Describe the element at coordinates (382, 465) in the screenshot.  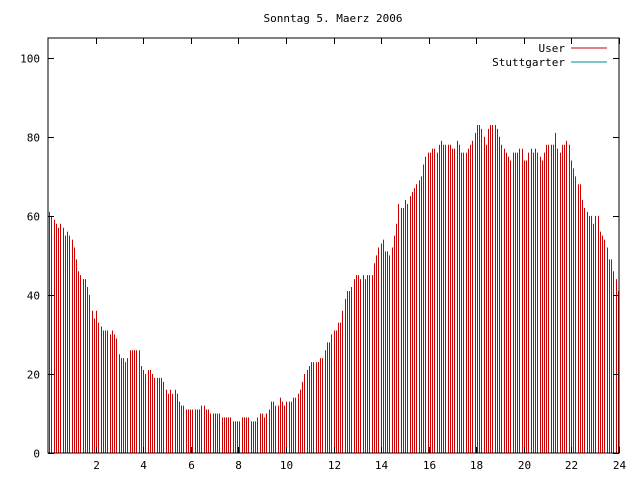
I see `x-tick-label-14: 14` at that location.